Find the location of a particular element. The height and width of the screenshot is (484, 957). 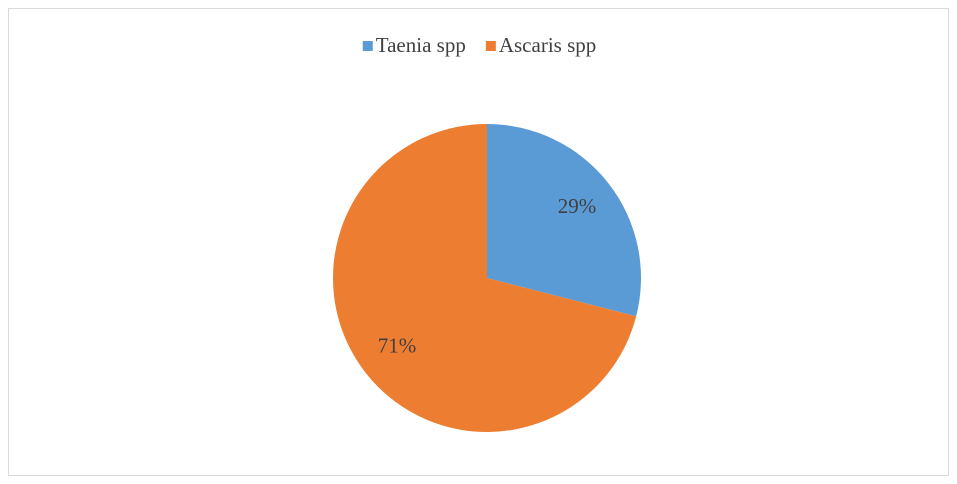

pie-slice is located at coordinates (564, 220).